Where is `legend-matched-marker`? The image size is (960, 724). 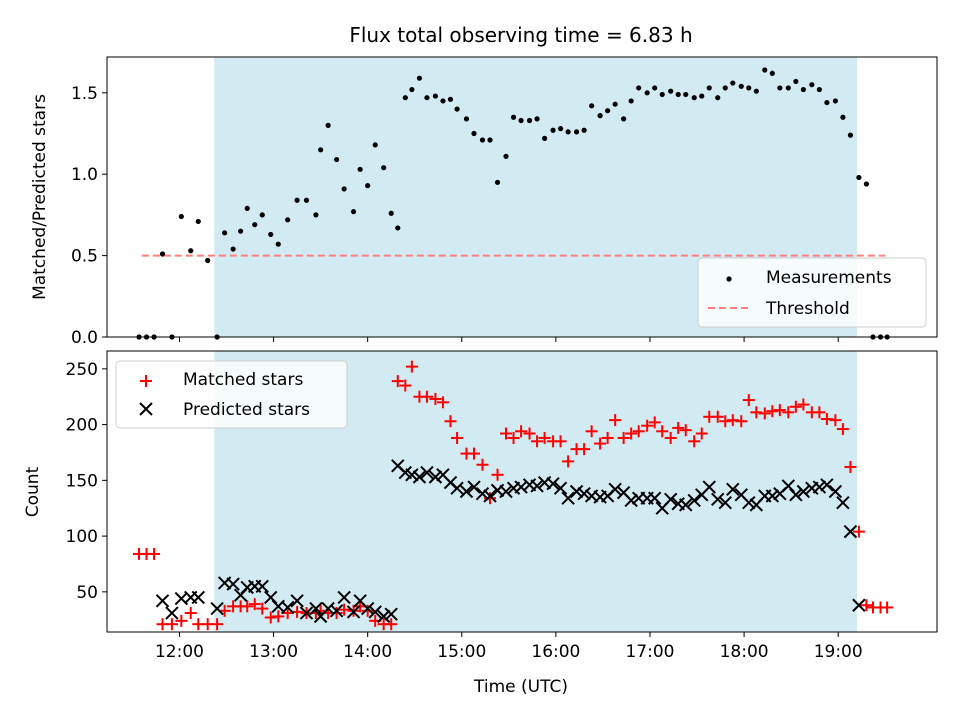 legend-matched-marker is located at coordinates (146, 381).